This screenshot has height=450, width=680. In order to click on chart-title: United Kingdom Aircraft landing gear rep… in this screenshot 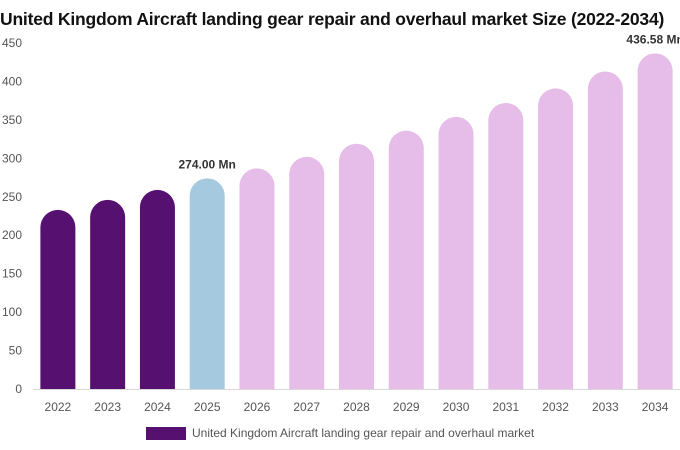, I will do `click(332, 19)`.